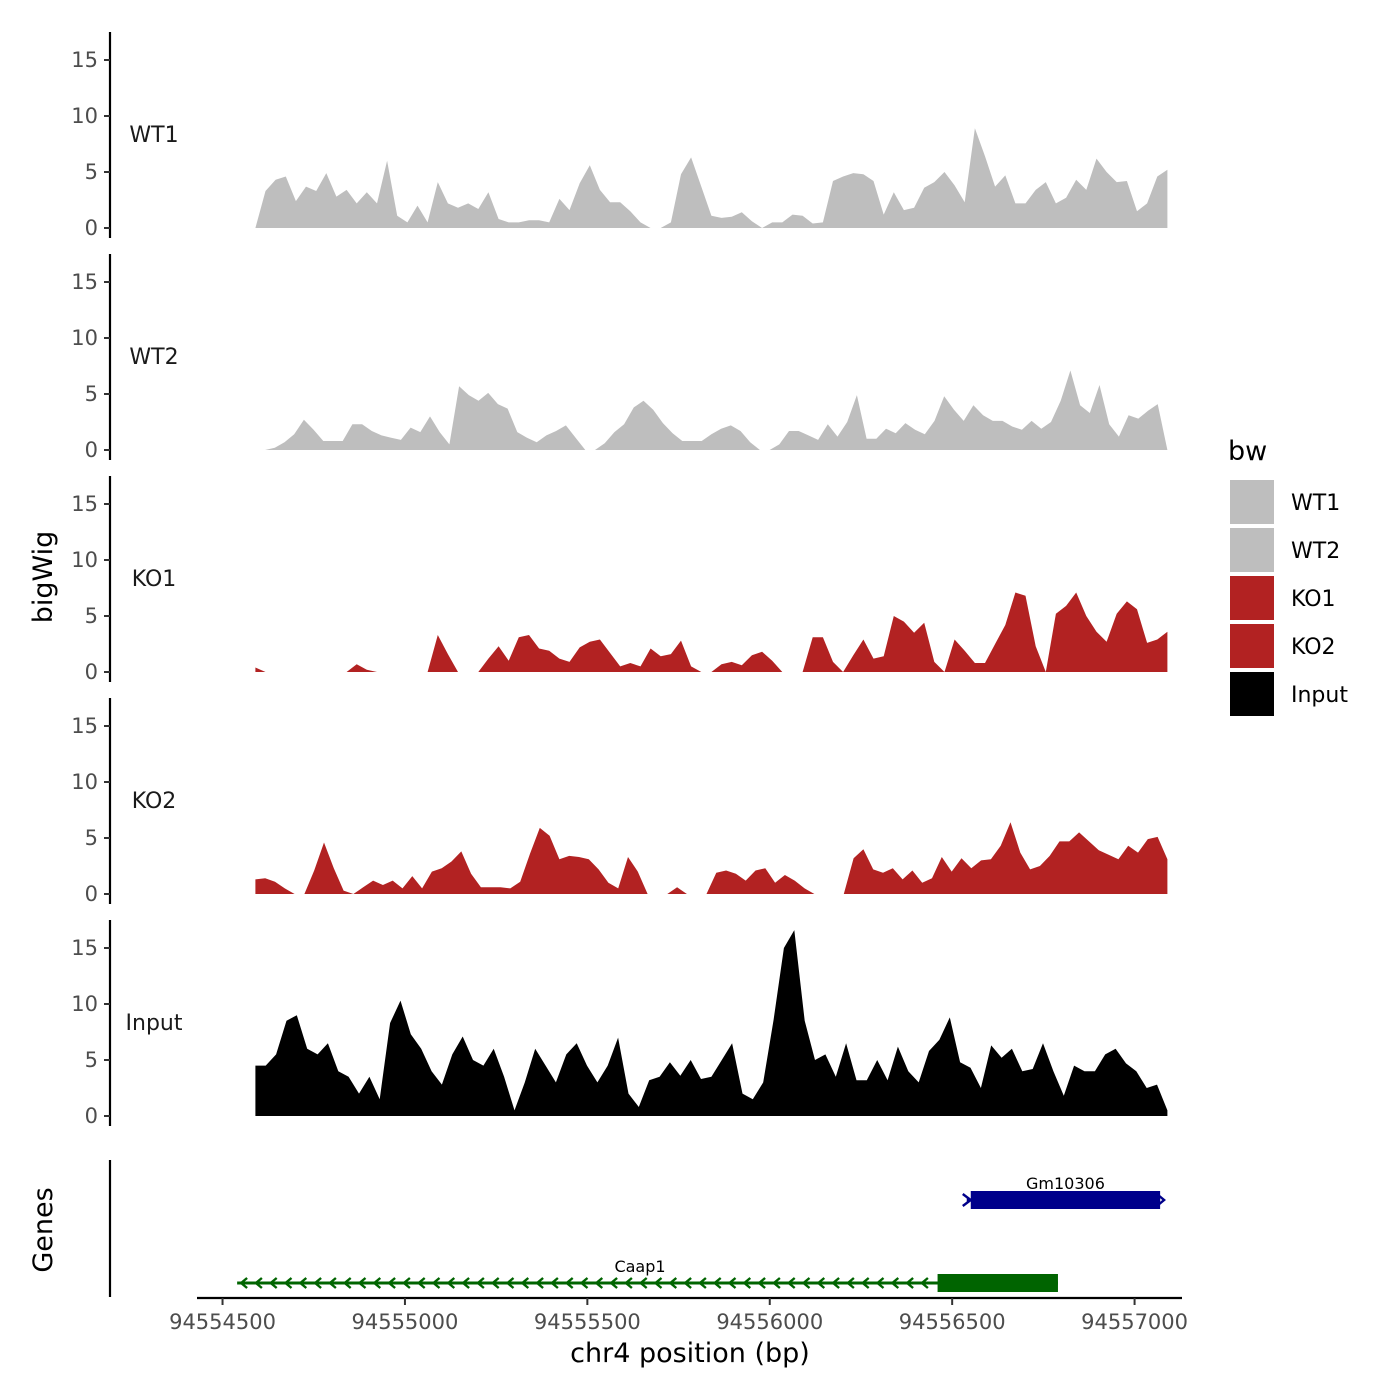  What do you see at coordinates (711, 1023) in the screenshot?
I see `coverage-area-input` at bounding box center [711, 1023].